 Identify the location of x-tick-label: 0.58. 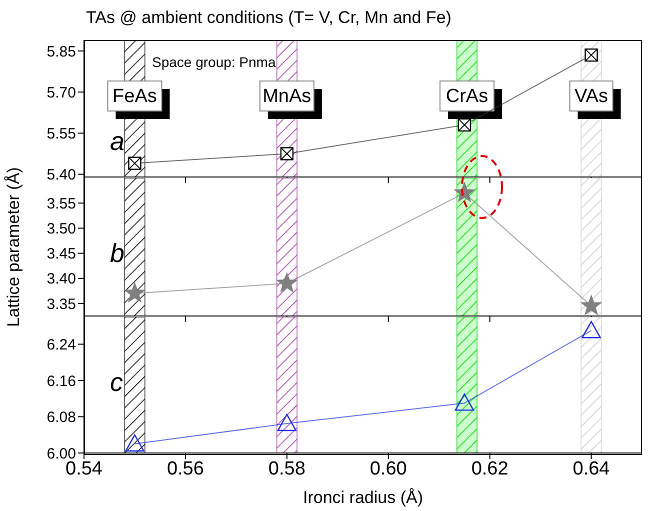
(287, 469).